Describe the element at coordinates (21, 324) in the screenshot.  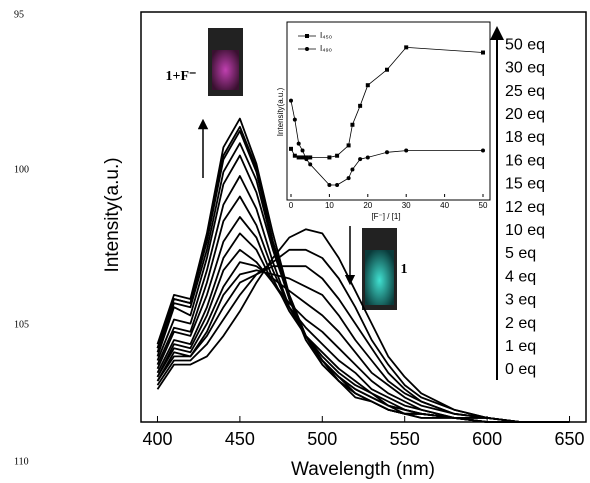
I see `line-number: 105` at that location.